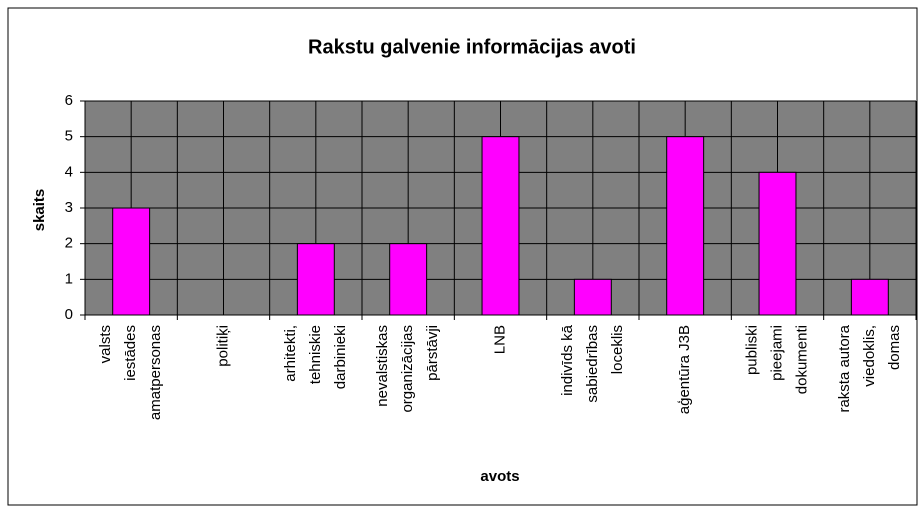 The image size is (924, 511). What do you see at coordinates (472, 47) in the screenshot?
I see `chart-title: Rakstu galvenie informācijas avoti` at bounding box center [472, 47].